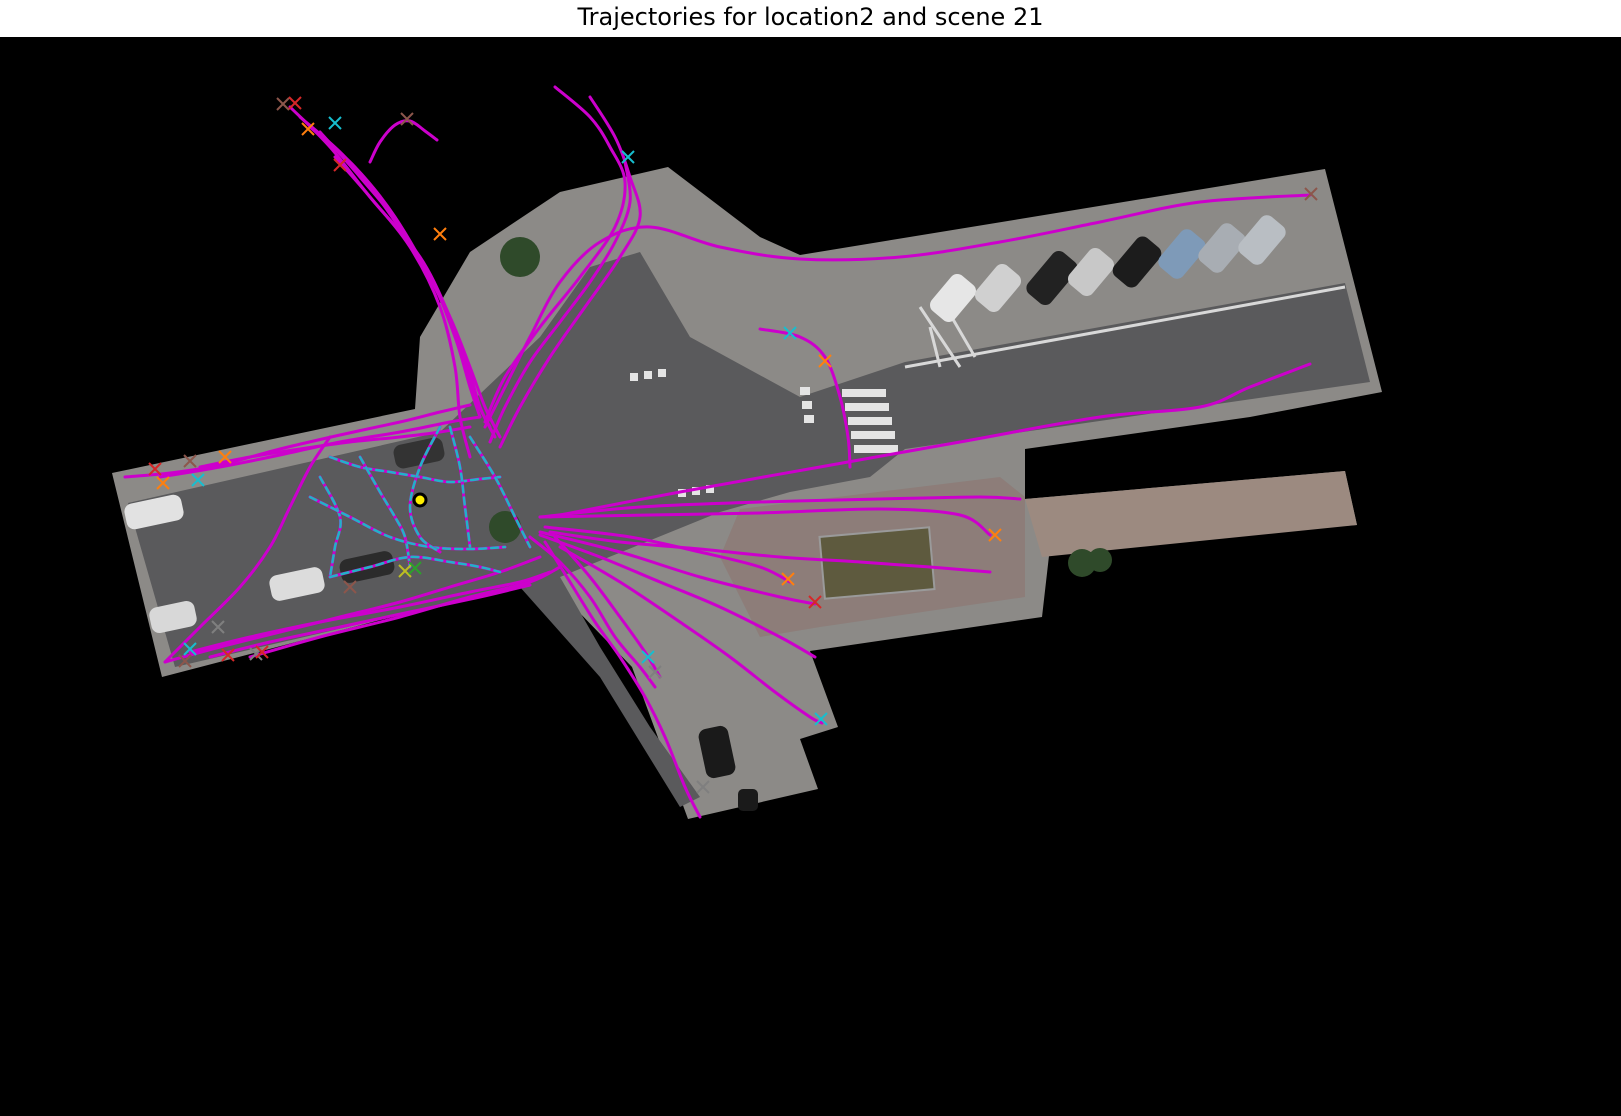 This screenshot has height=1116, width=1621. I want to click on plaza-strip, so click(1191, 514).